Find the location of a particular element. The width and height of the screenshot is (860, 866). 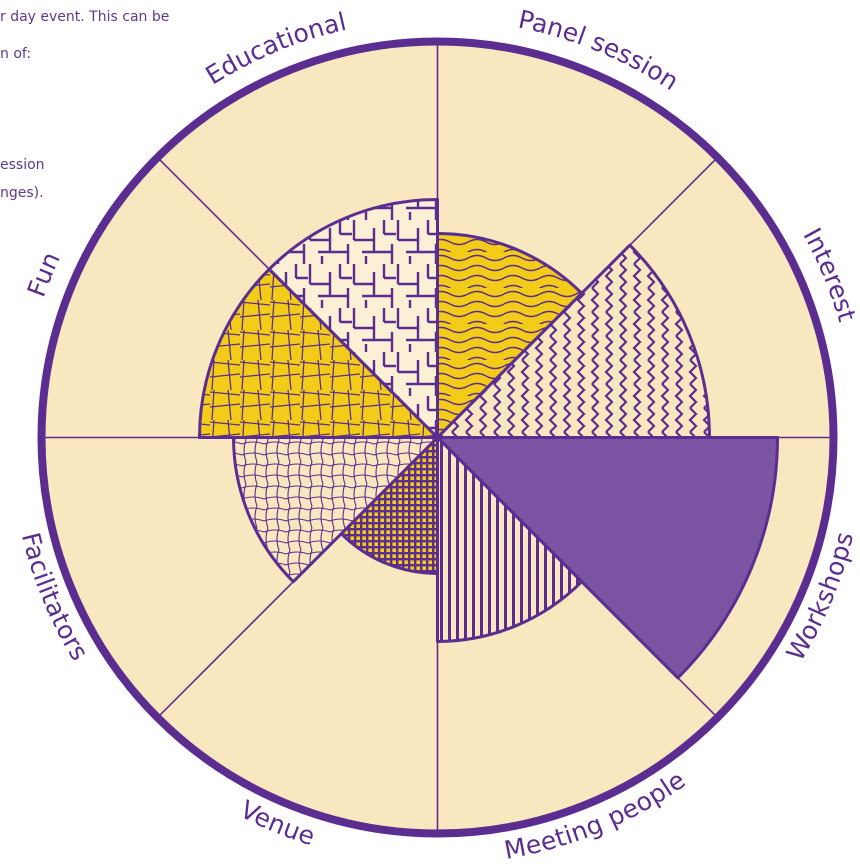

wedge-educational is located at coordinates (353, 318).